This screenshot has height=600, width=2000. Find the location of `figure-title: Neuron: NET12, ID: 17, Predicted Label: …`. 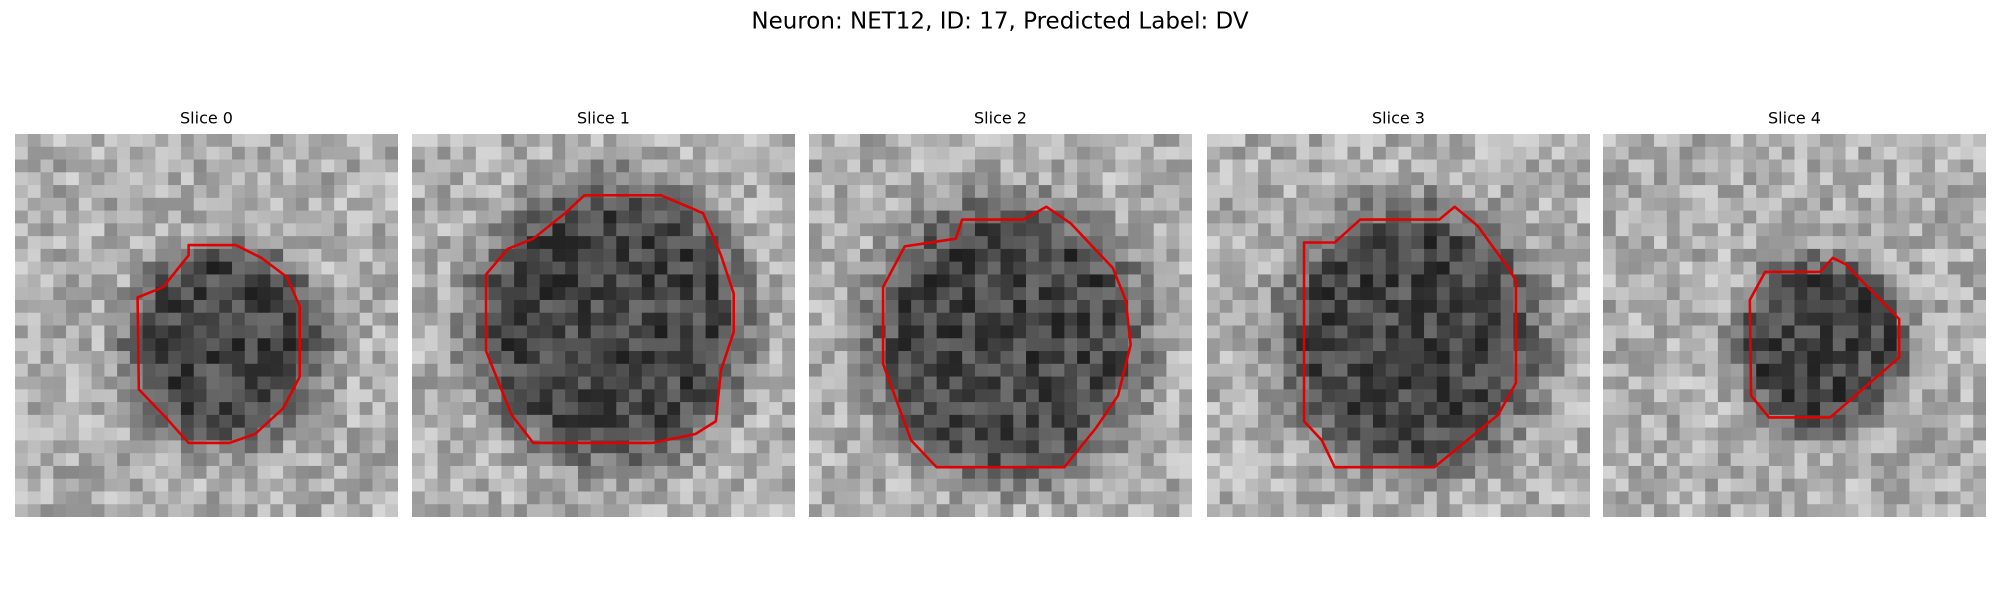

figure-title: Neuron: NET12, ID: 17, Predicted Label: … is located at coordinates (999, 22).